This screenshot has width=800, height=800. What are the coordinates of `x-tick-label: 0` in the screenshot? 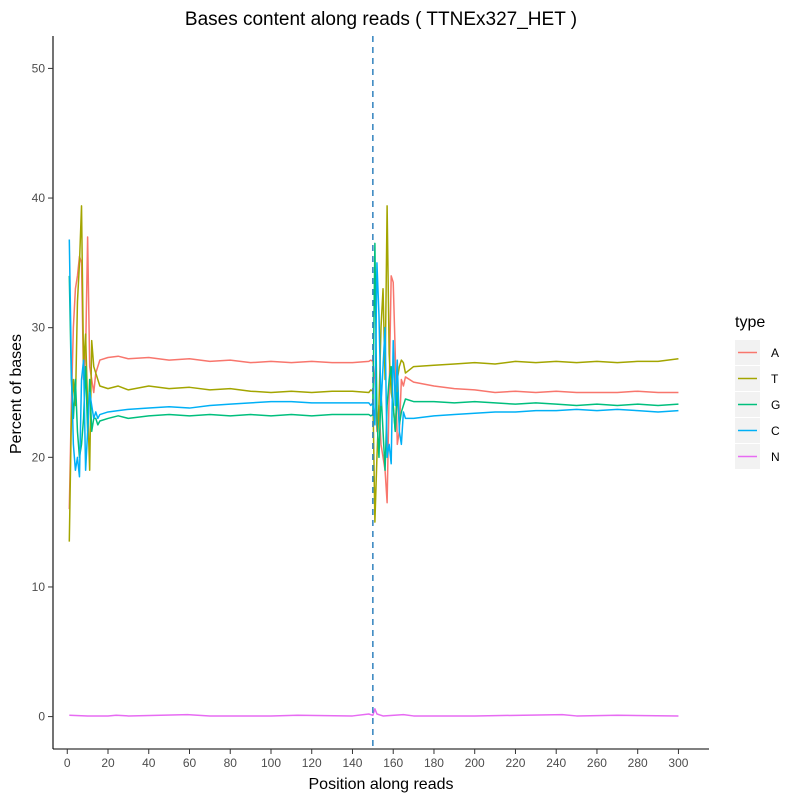 It's located at (67, 763).